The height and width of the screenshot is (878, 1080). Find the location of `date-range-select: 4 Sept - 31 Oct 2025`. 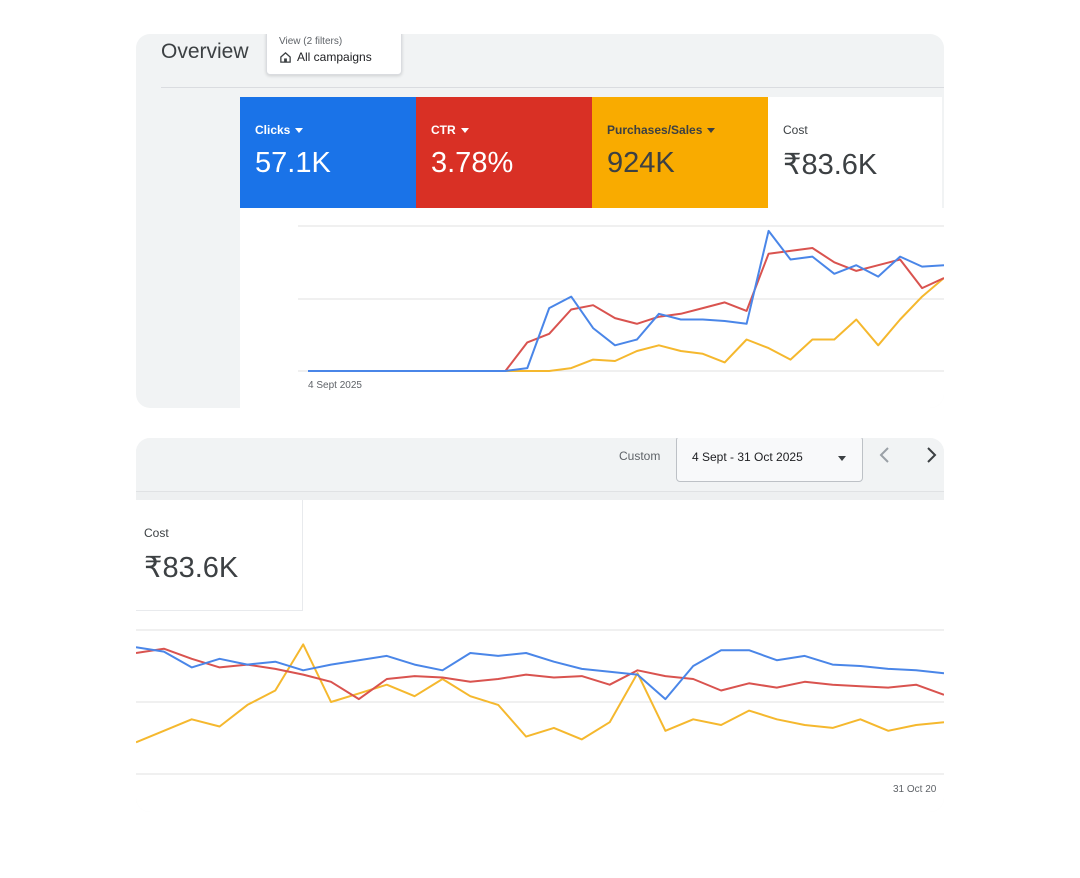

date-range-select: 4 Sept - 31 Oct 2025 is located at coordinates (769, 460).